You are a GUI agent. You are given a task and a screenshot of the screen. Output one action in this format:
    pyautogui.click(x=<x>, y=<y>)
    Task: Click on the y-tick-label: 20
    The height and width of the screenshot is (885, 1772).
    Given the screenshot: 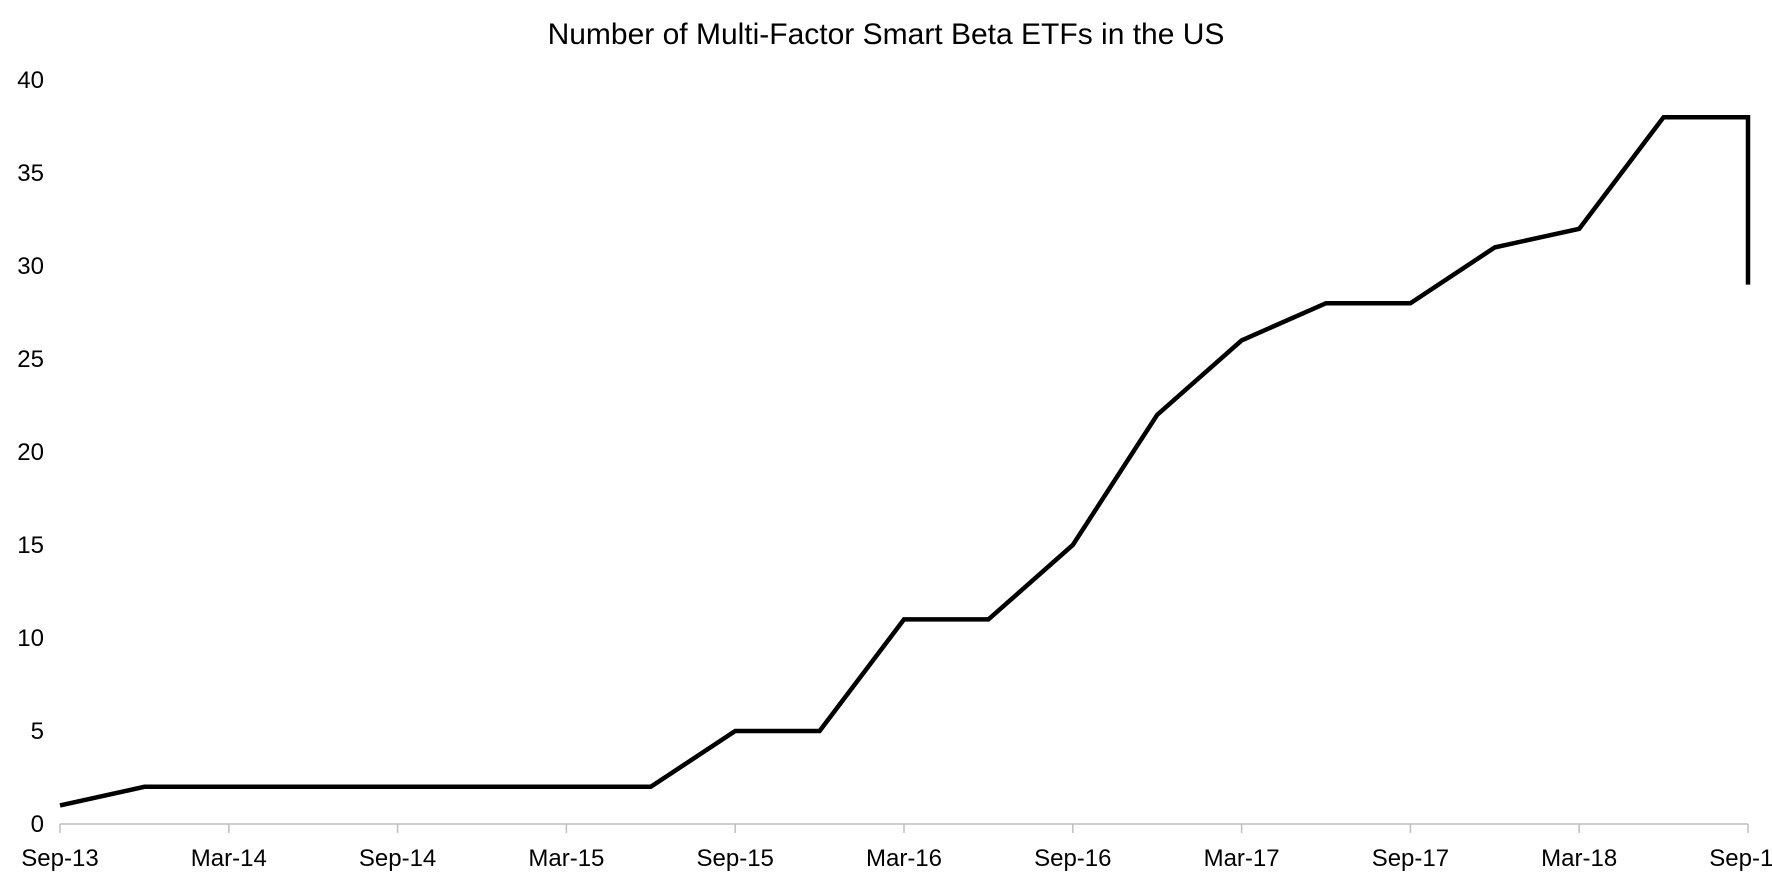 What is the action you would take?
    pyautogui.click(x=30, y=452)
    